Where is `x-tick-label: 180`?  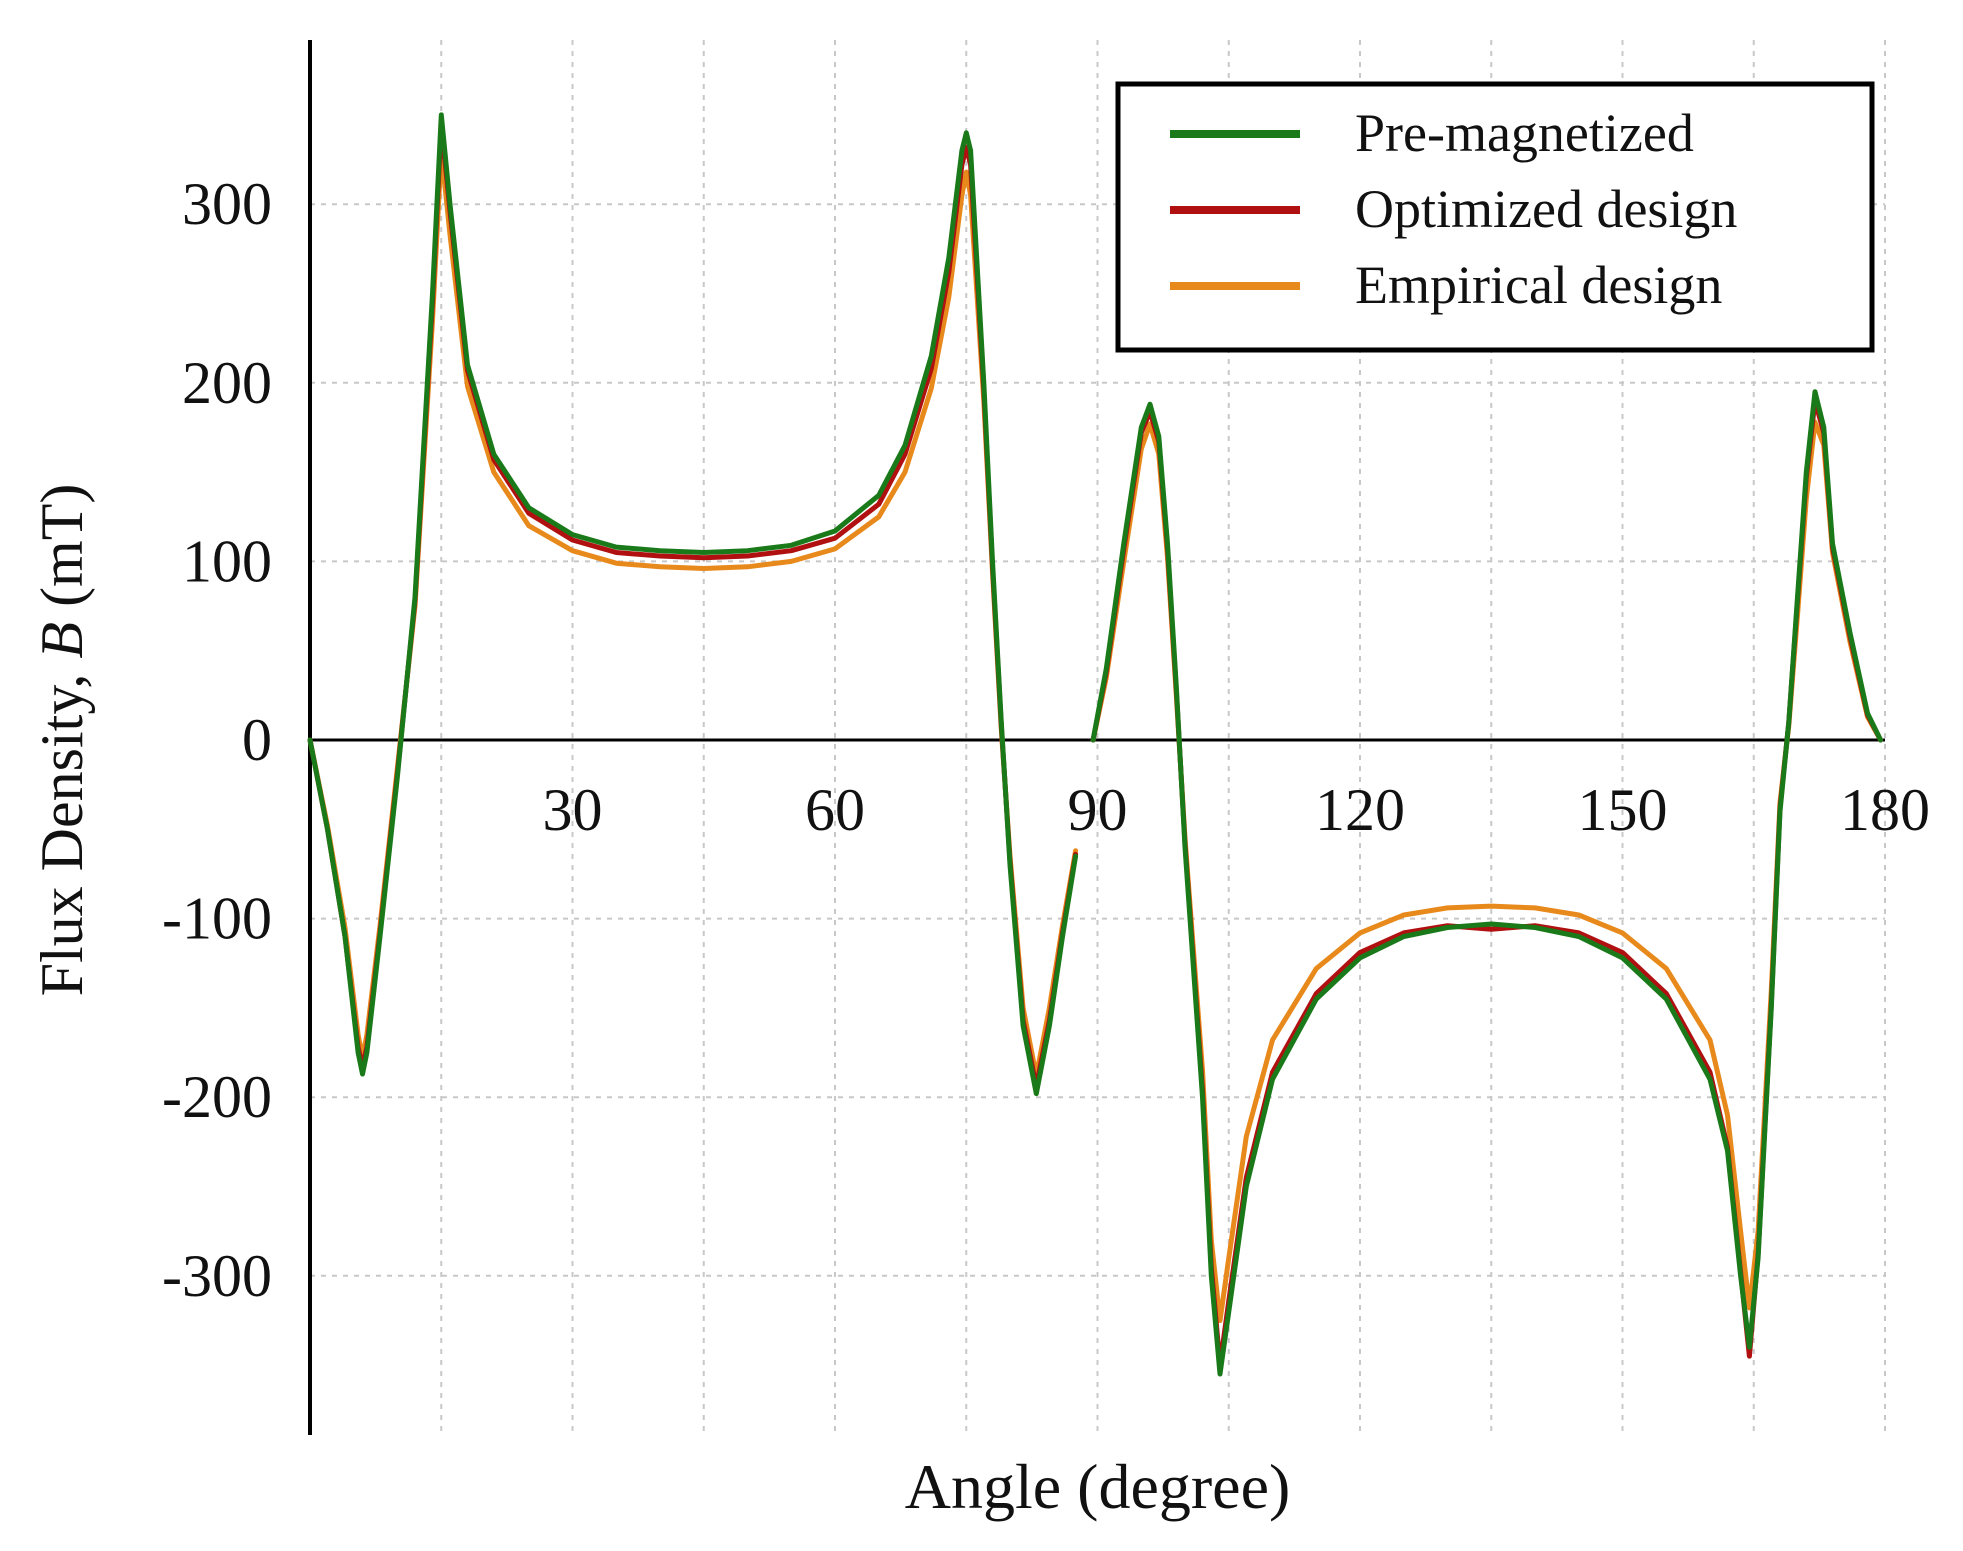 x-tick-label: 180 is located at coordinates (1885, 810).